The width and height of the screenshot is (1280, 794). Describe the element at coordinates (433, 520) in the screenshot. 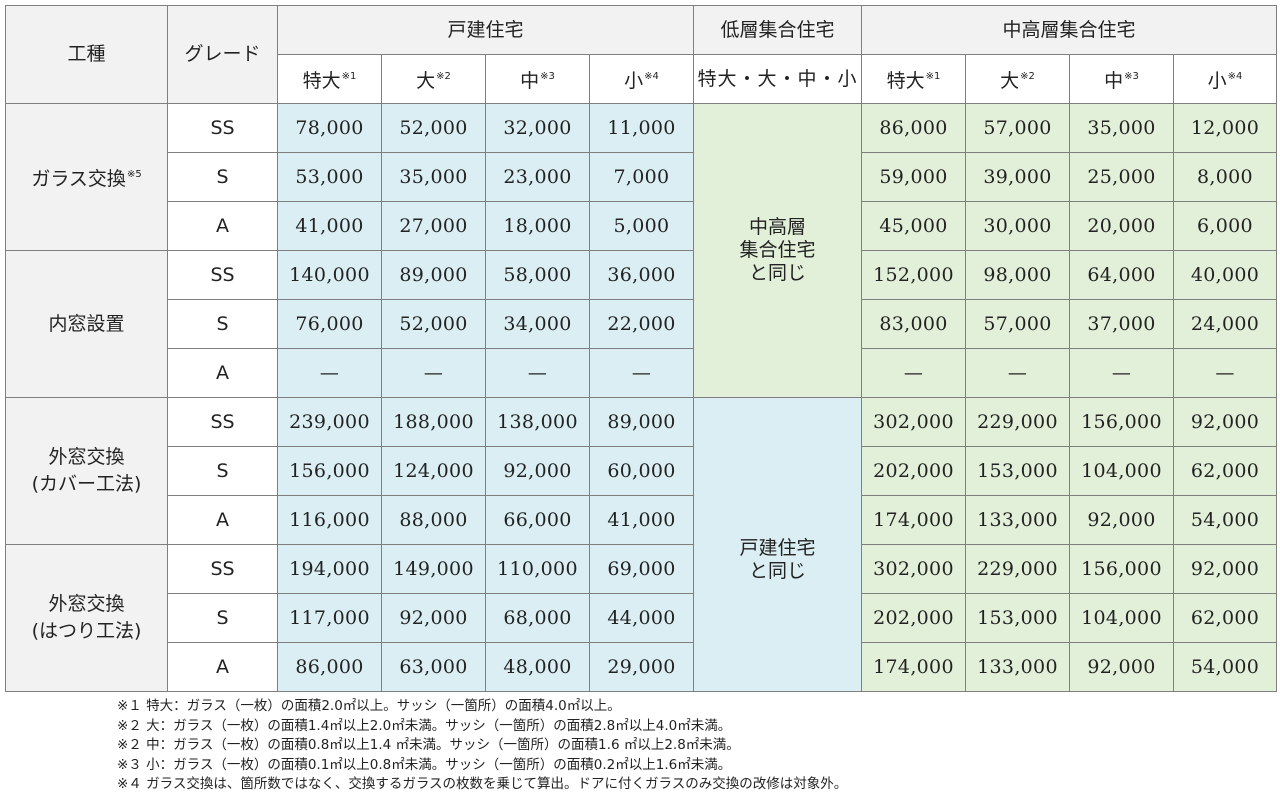

I see `price-cell-kodate: 88,000` at that location.